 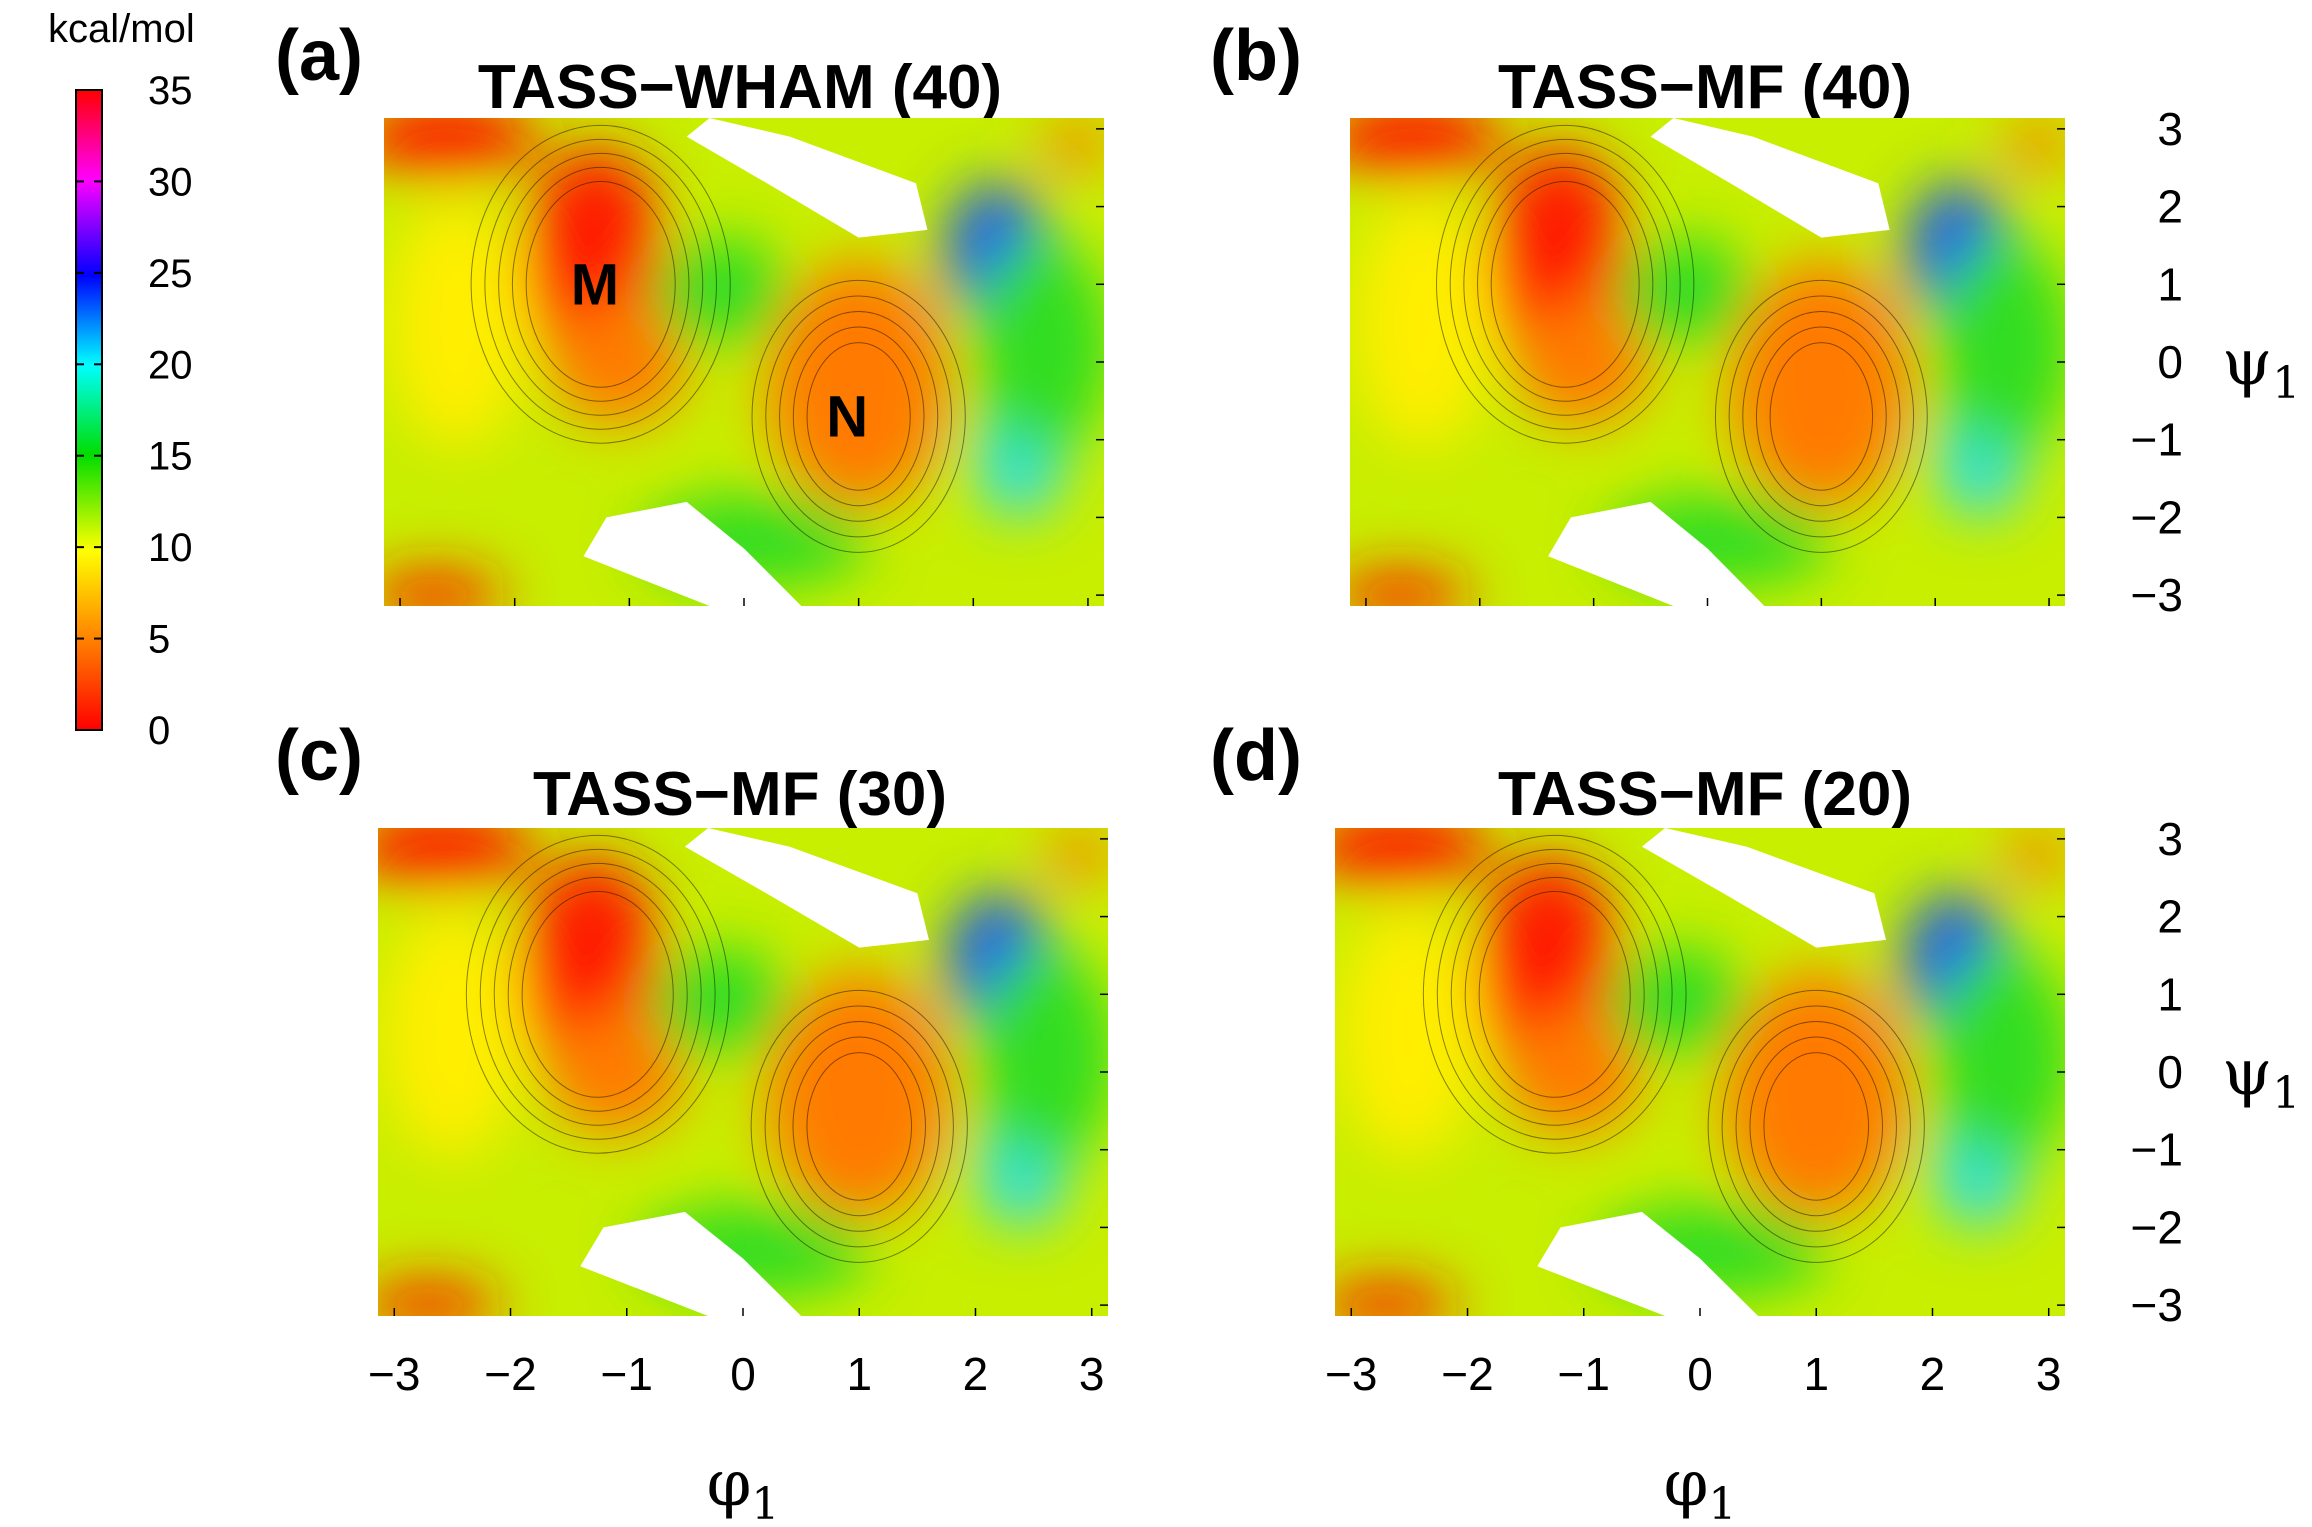 What do you see at coordinates (170, 274) in the screenshot?
I see `colorbar-tick-label: 25` at bounding box center [170, 274].